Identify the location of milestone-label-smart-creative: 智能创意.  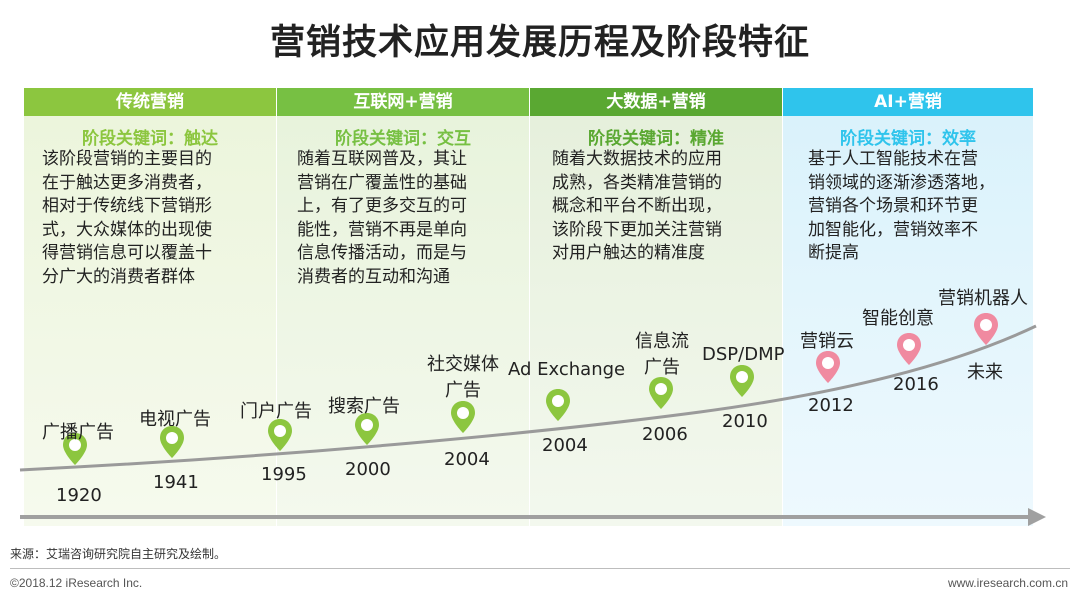
(898, 318).